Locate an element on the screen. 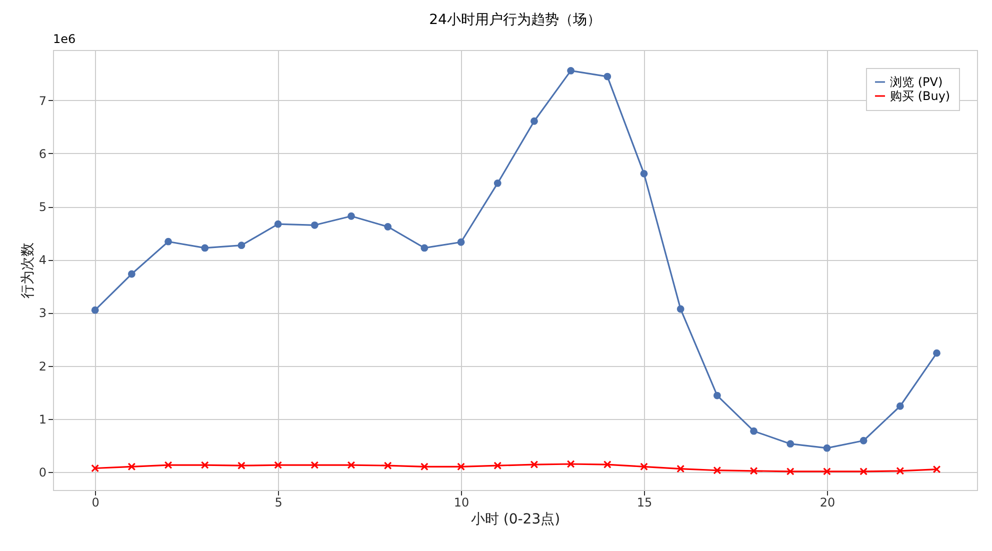 Image resolution: width=992 pixels, height=551 pixels. y-tick-label: 7 is located at coordinates (42, 101).